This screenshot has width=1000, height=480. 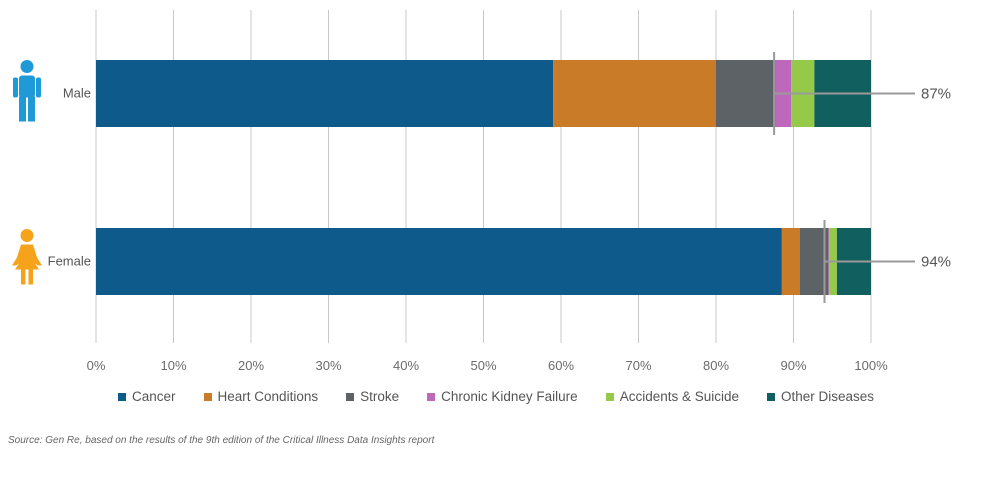 I want to click on bar-segment-female-heart-conditions, so click(x=790, y=261).